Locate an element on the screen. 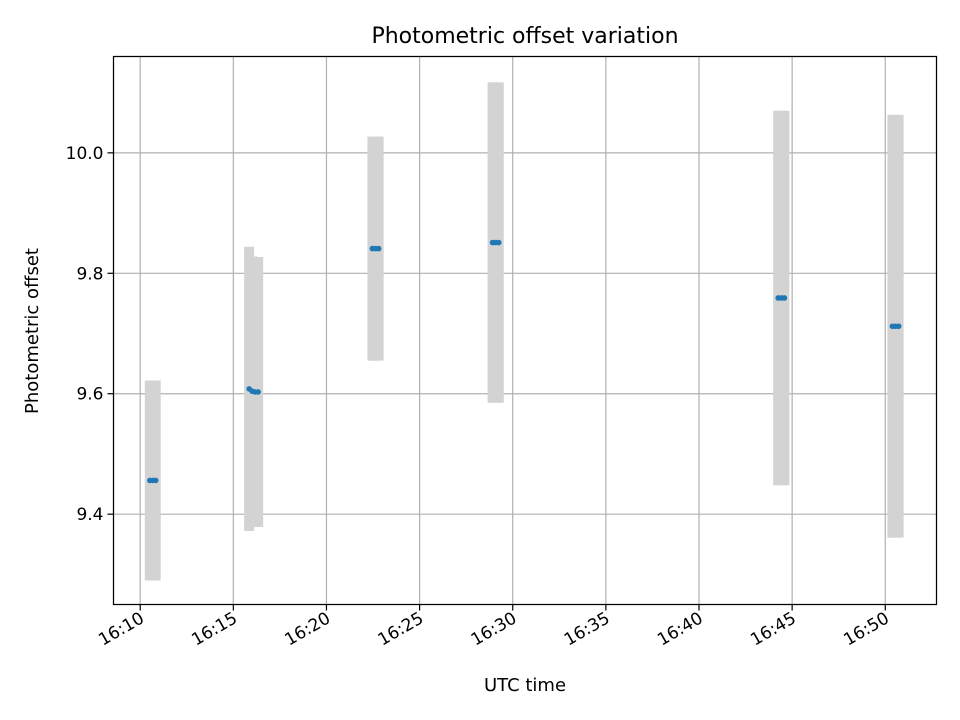 This screenshot has width=960, height=720. y-tick-label: 10.0 is located at coordinates (85, 154).